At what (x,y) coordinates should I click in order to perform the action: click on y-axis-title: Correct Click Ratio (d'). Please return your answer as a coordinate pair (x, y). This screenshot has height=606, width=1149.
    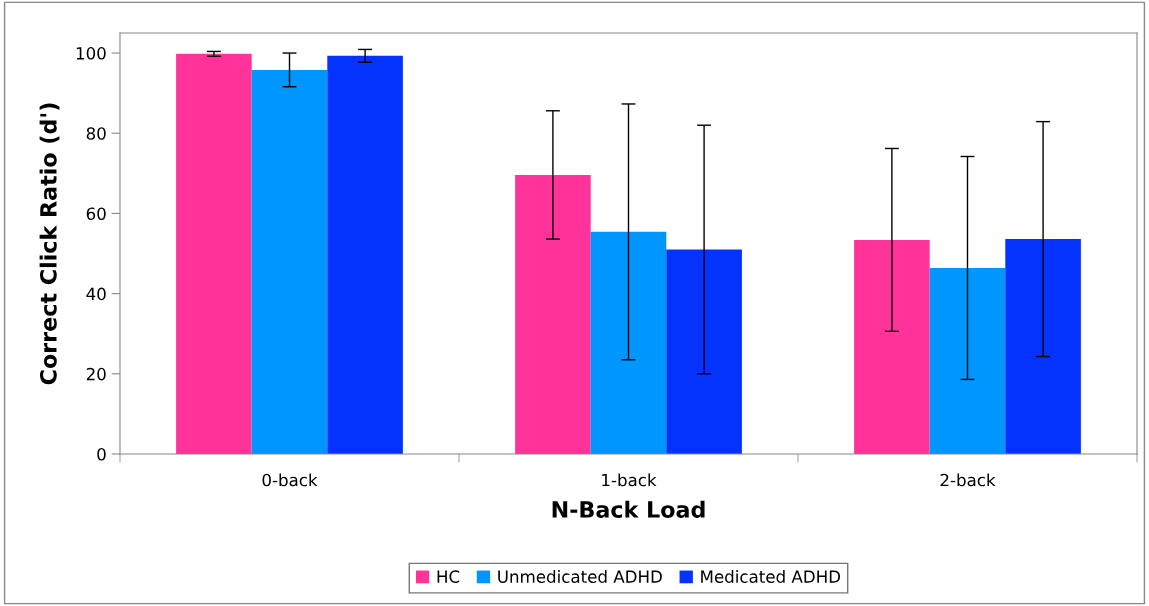
    Looking at the image, I should click on (49, 244).